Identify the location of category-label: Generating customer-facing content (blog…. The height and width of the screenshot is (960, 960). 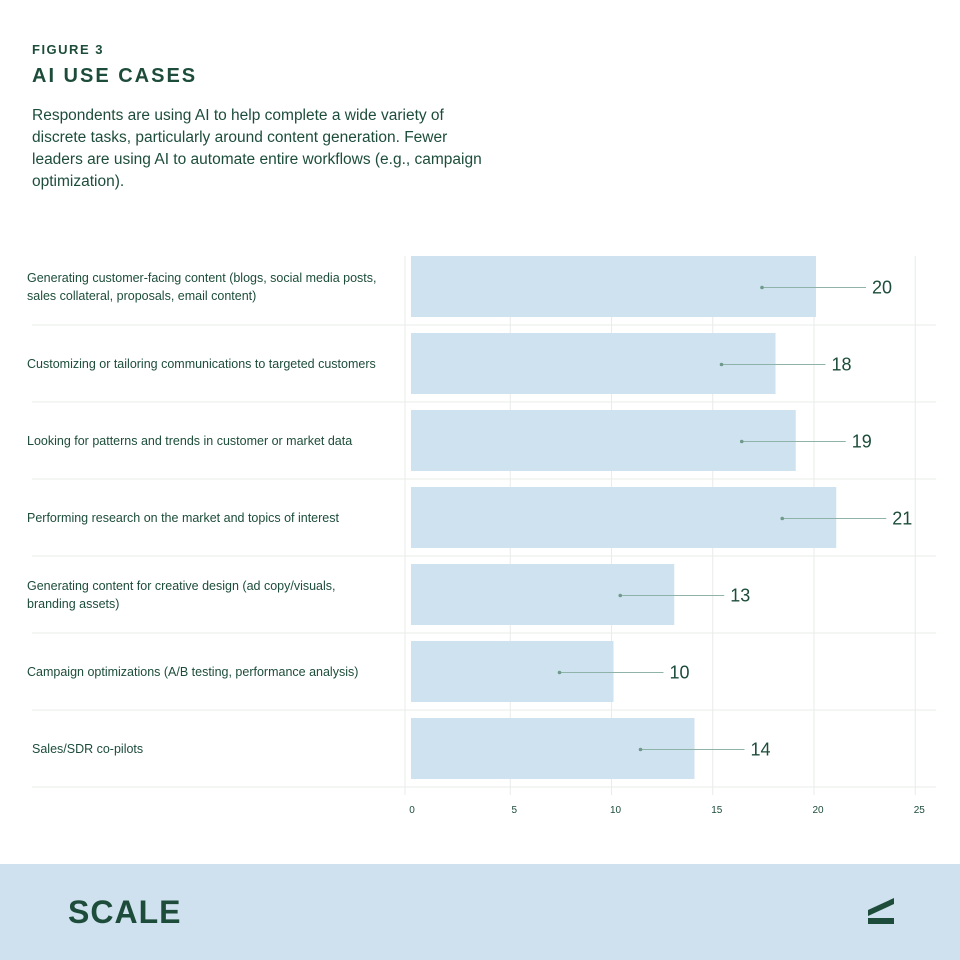
(202, 286).